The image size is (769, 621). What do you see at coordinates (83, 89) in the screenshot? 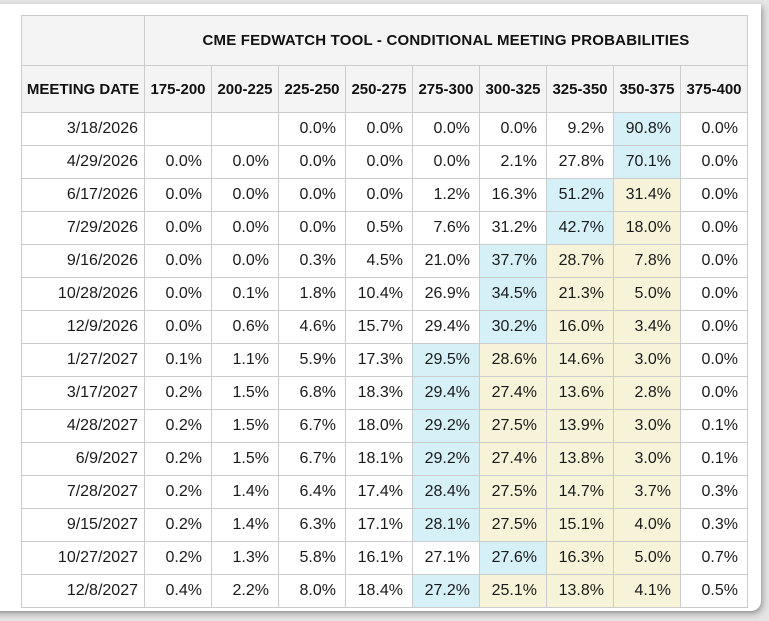
I see `column-header-meeting-date: MEETING DATE` at bounding box center [83, 89].